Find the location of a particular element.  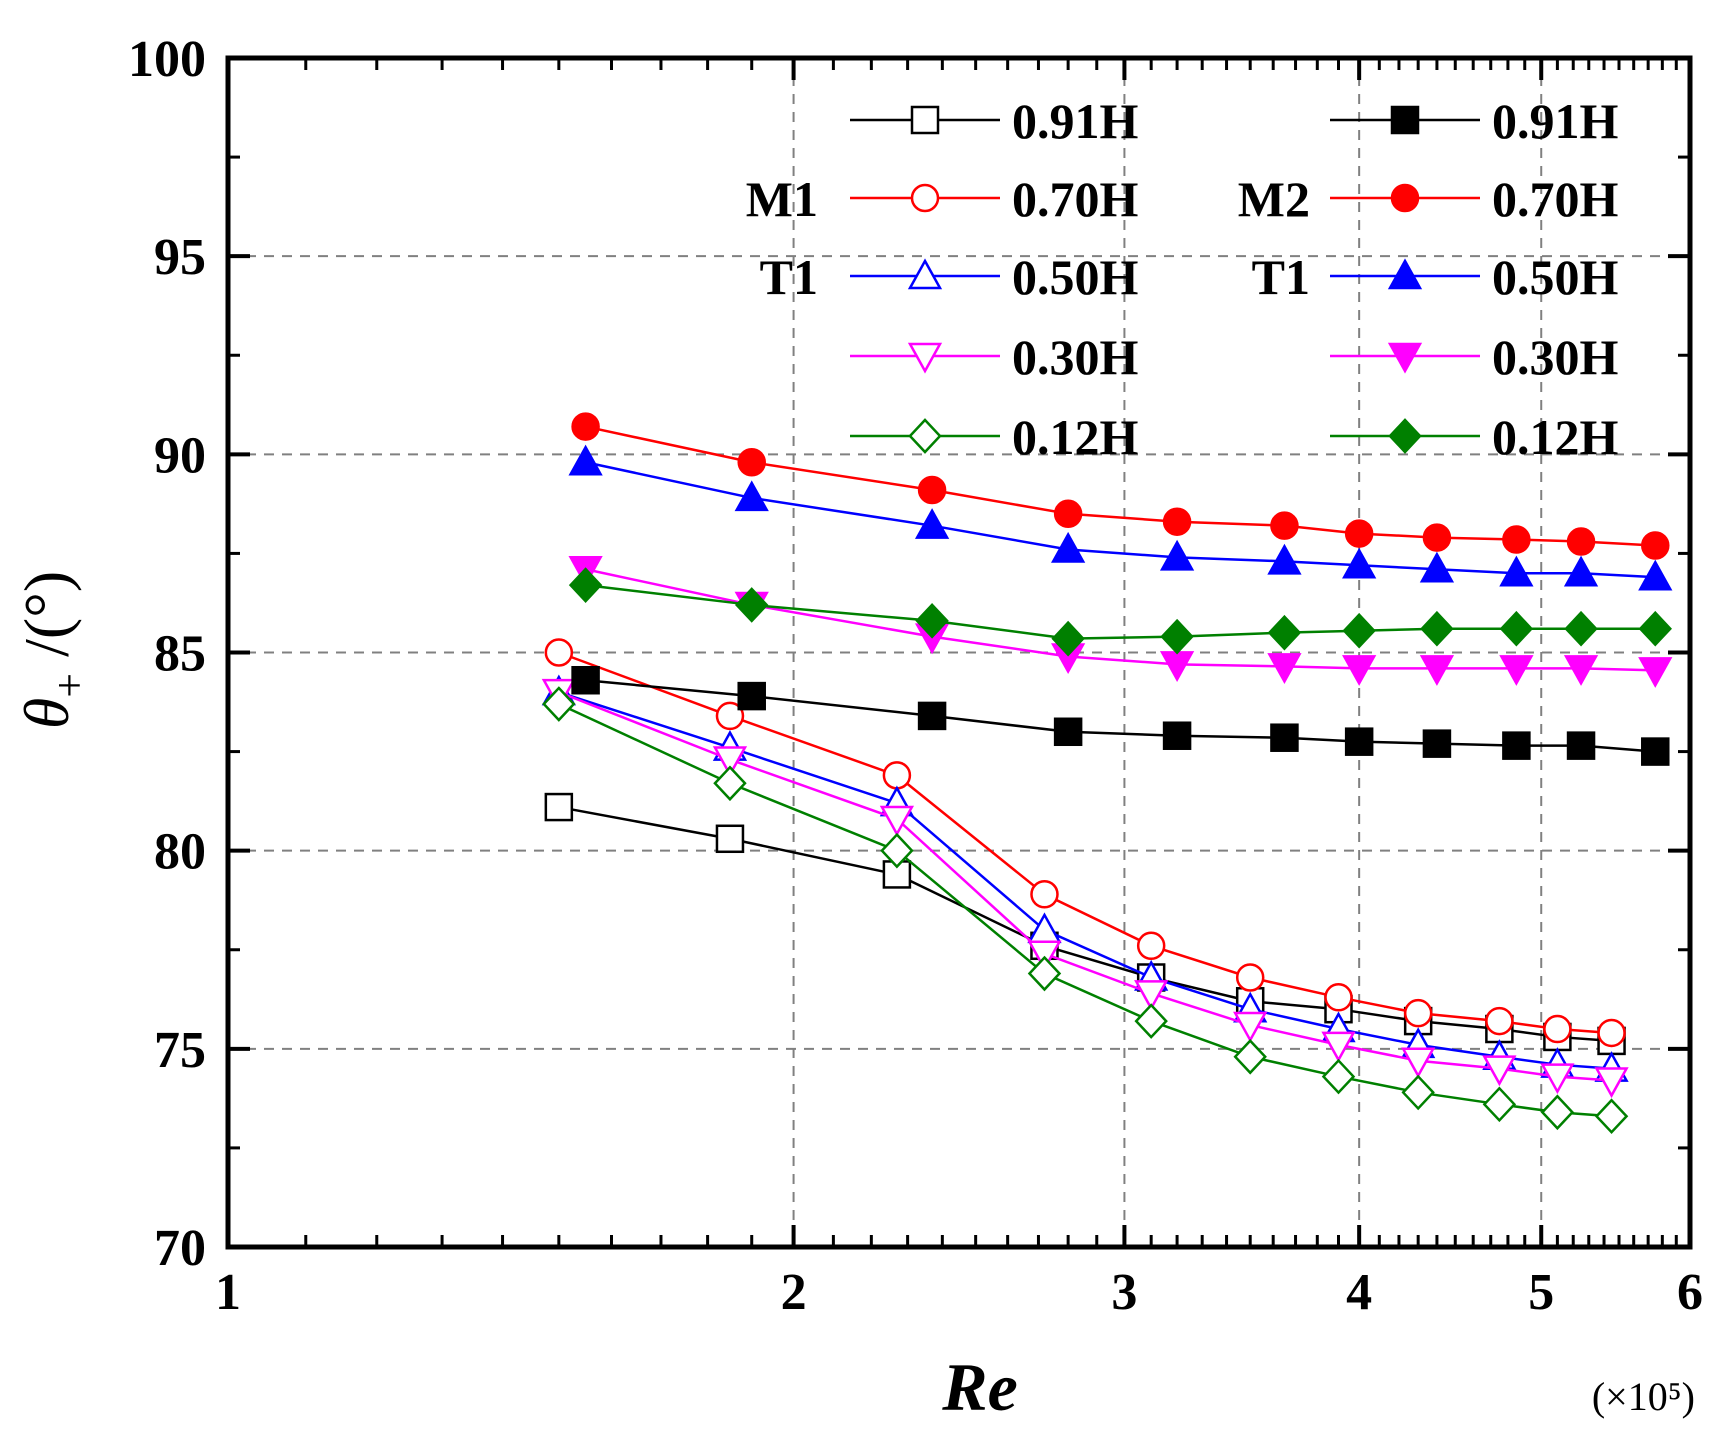

series-m1-t1-091h is located at coordinates (1085, 924).